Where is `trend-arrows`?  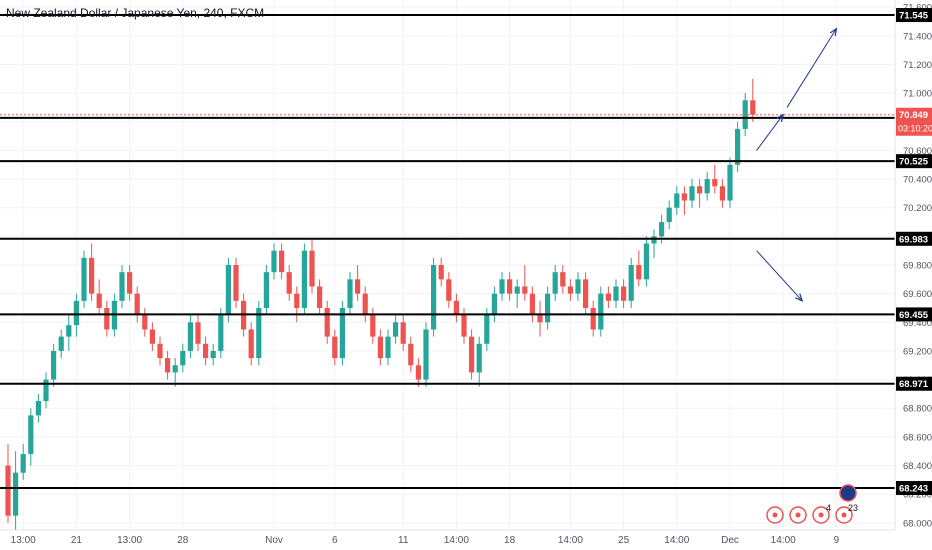 trend-arrows is located at coordinates (796, 165).